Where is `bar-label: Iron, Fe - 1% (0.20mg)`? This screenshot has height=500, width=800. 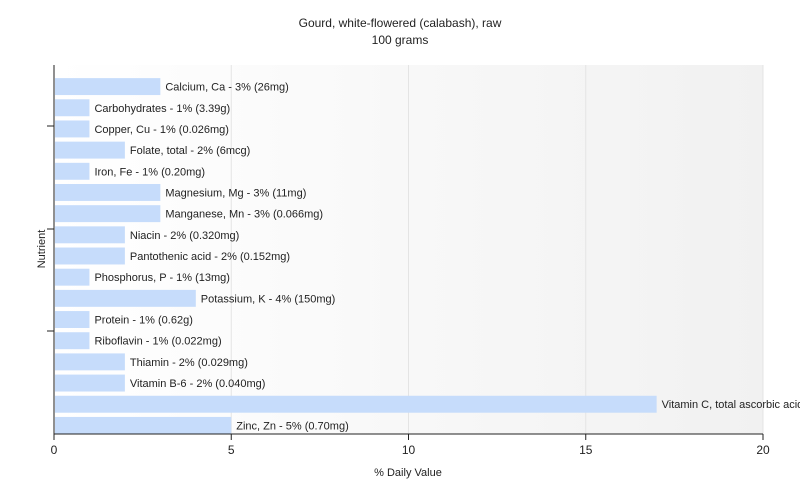 bar-label: Iron, Fe - 1% (0.20mg) is located at coordinates (149, 172).